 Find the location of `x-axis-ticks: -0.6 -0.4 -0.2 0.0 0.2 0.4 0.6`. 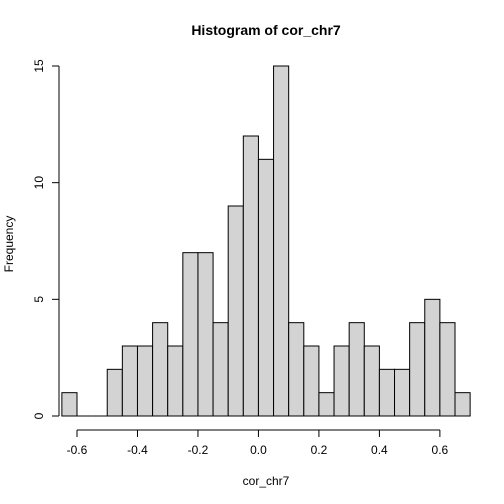

x-axis-ticks: -0.6 -0.4 -0.2 0.0 0.2 0.4 0.6 is located at coordinates (258, 443).